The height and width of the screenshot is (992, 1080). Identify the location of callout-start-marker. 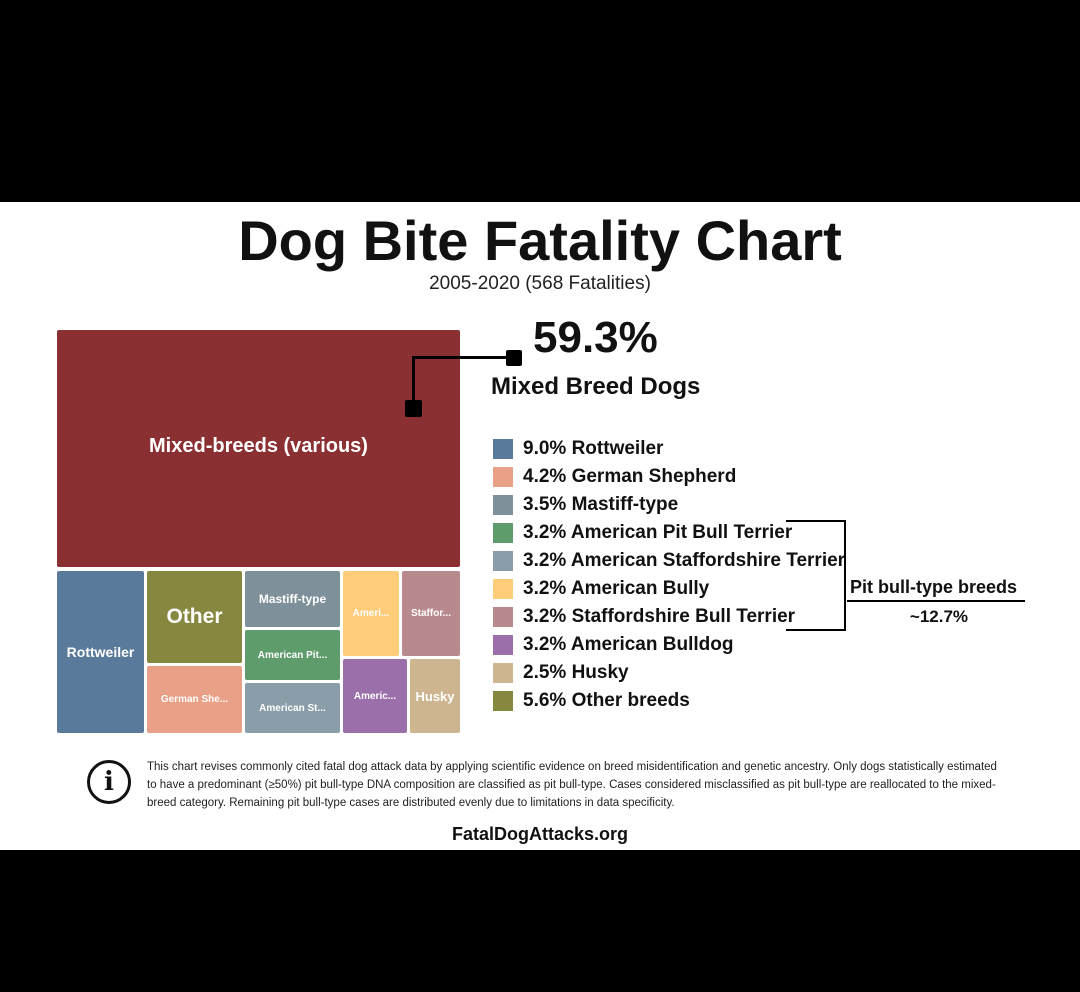
(413, 408).